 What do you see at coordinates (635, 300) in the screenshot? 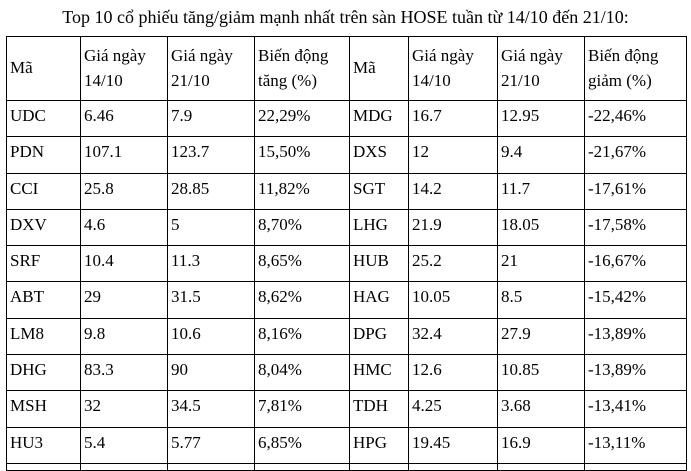
I see `change-cell: -15,42%` at bounding box center [635, 300].